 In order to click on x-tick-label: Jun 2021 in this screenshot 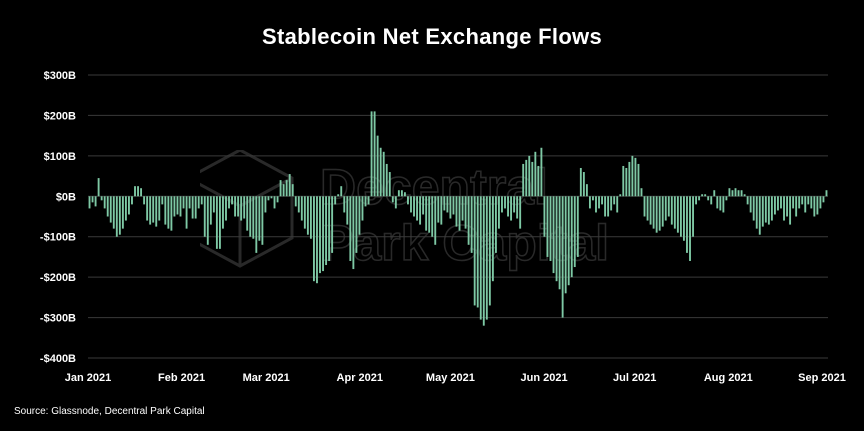, I will do `click(544, 378)`.